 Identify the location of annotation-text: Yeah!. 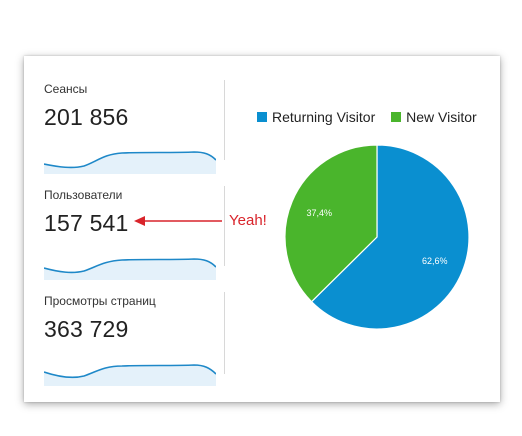
(248, 220).